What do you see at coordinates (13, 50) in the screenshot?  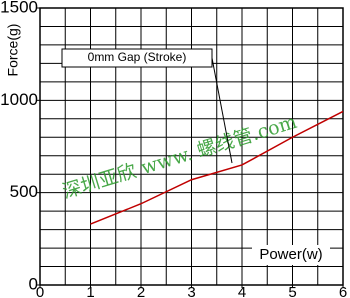 I see `y-axis-label: Force(g)` at bounding box center [13, 50].